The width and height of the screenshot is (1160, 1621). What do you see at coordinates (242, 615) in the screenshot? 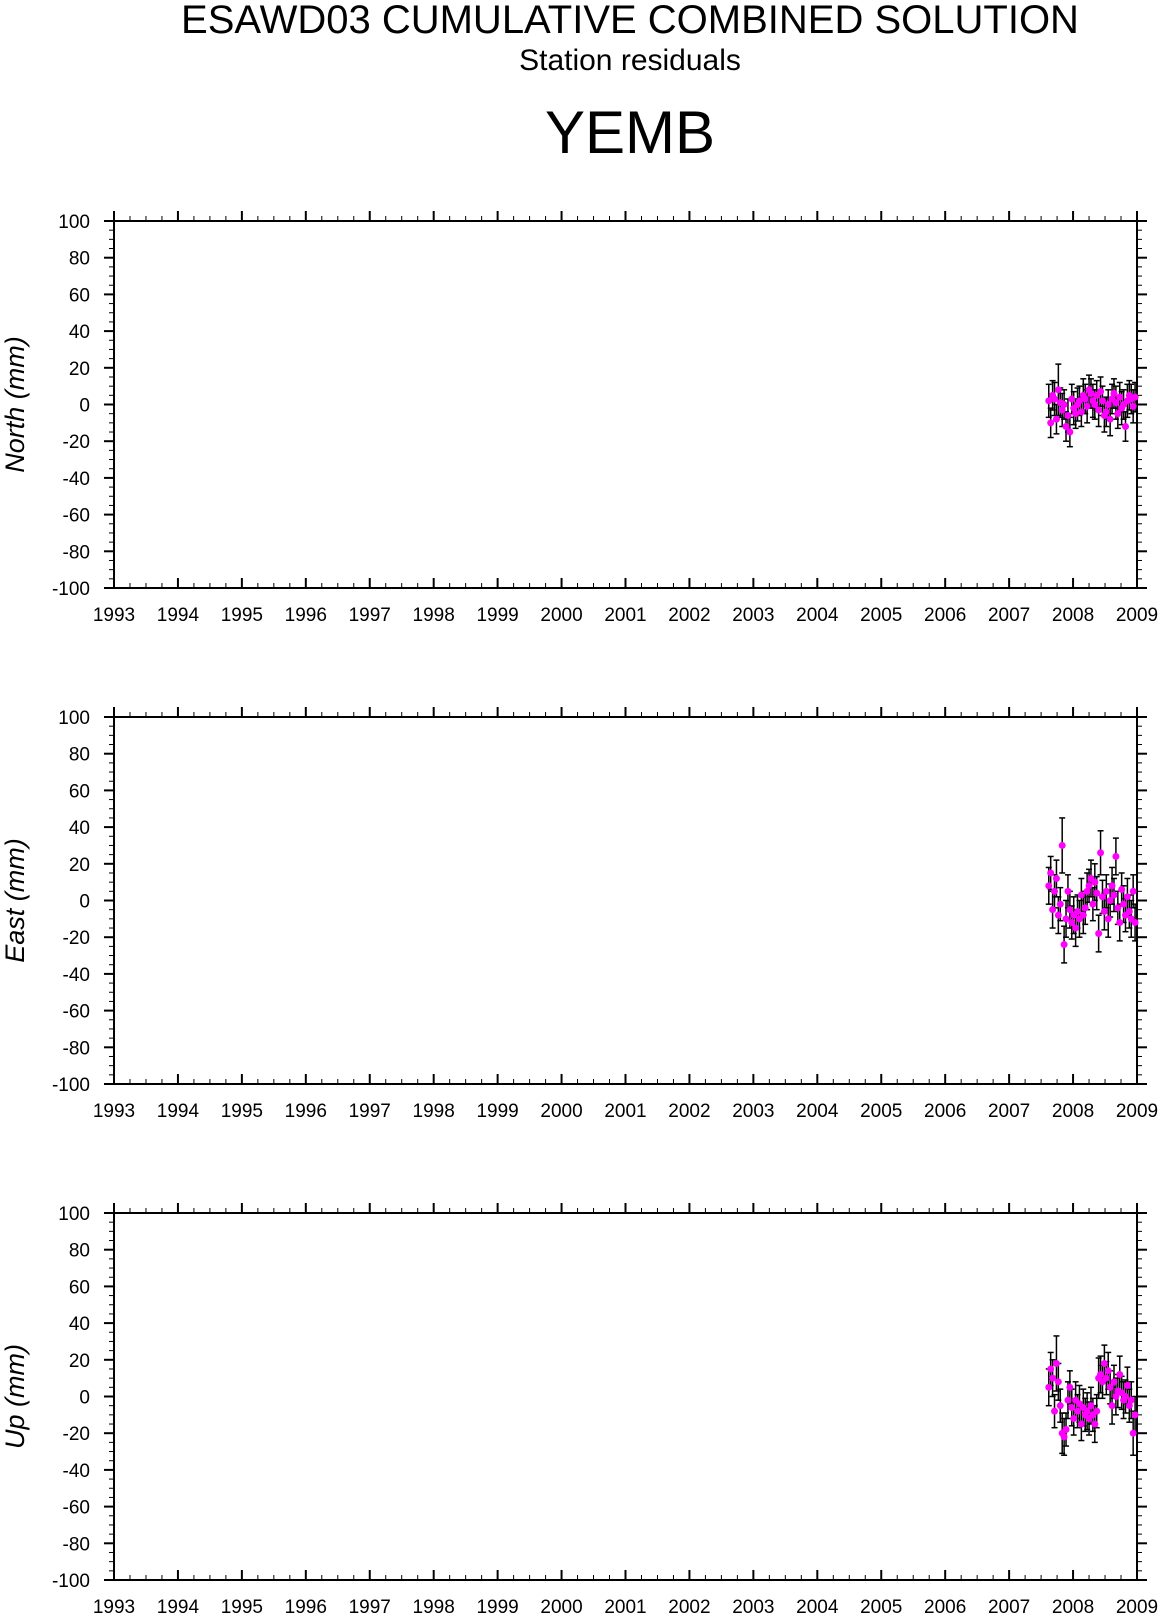
I see `x-tick-label: 1995` at bounding box center [242, 615].